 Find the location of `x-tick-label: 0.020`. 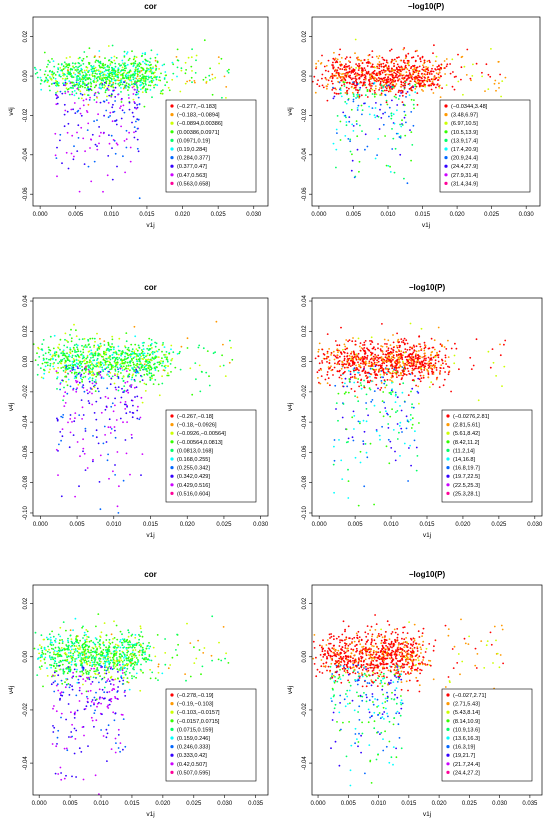

x-tick-label: 0.020 is located at coordinates (188, 525).